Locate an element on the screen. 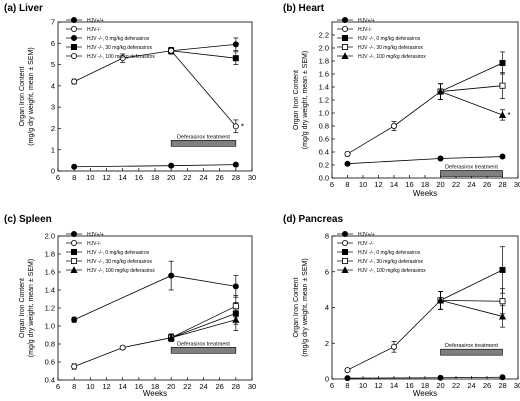 The width and height of the screenshot is (520, 401). x-tick-label: 16 is located at coordinates (409, 385).